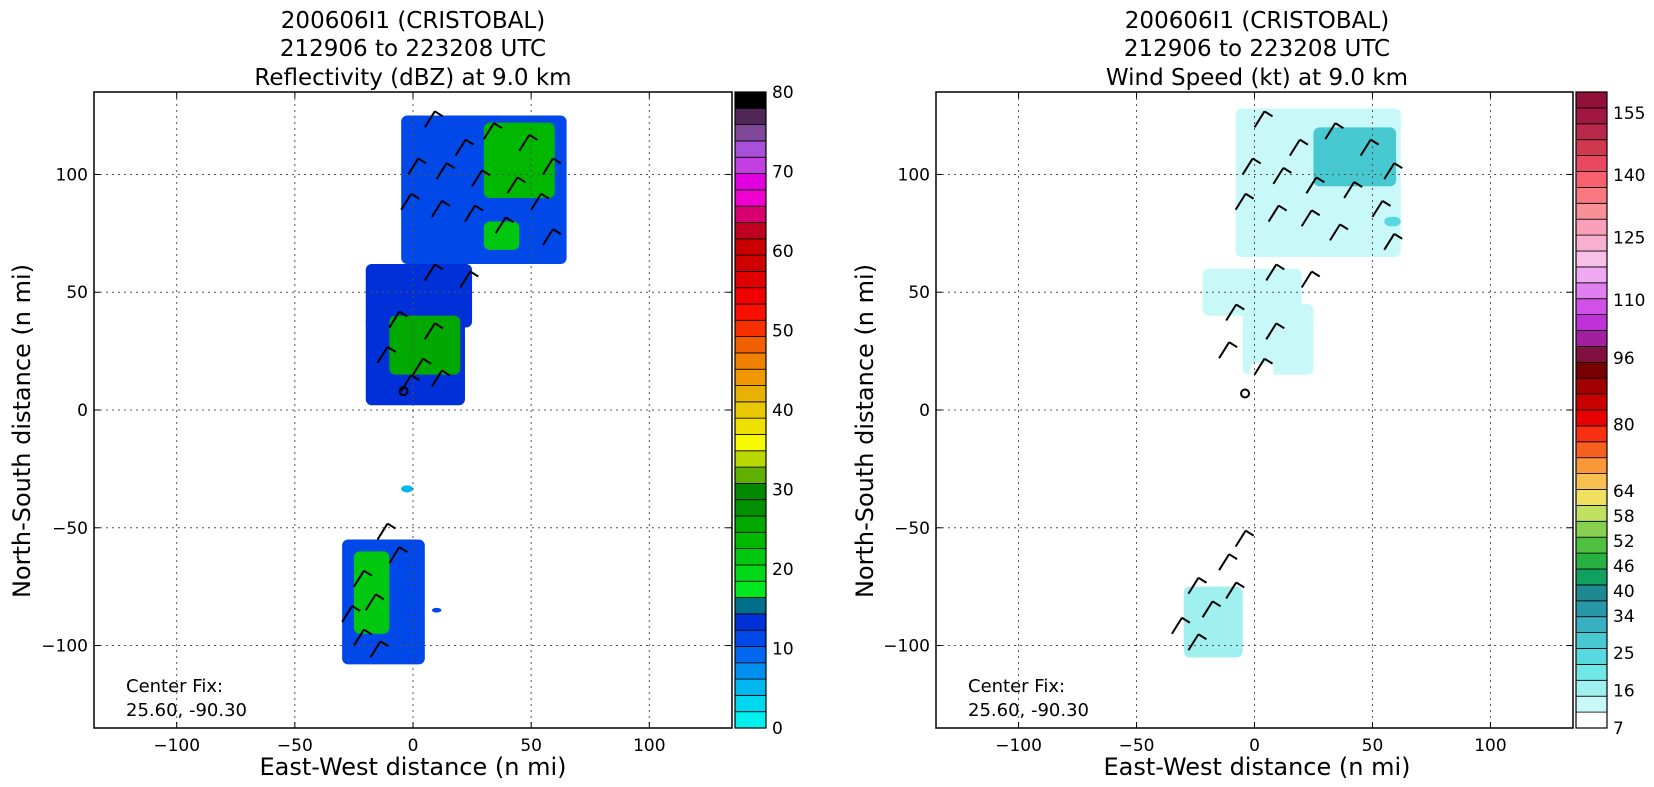  Describe the element at coordinates (70, 529) in the screenshot. I see `y-tick-label: −50` at that location.